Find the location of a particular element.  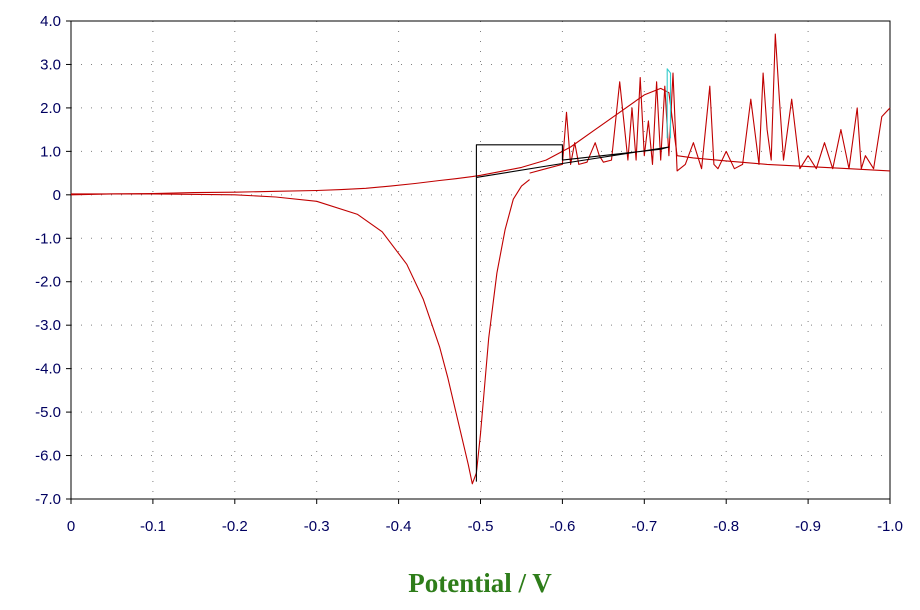

x-tick-label: -0.8 is located at coordinates (726, 526).